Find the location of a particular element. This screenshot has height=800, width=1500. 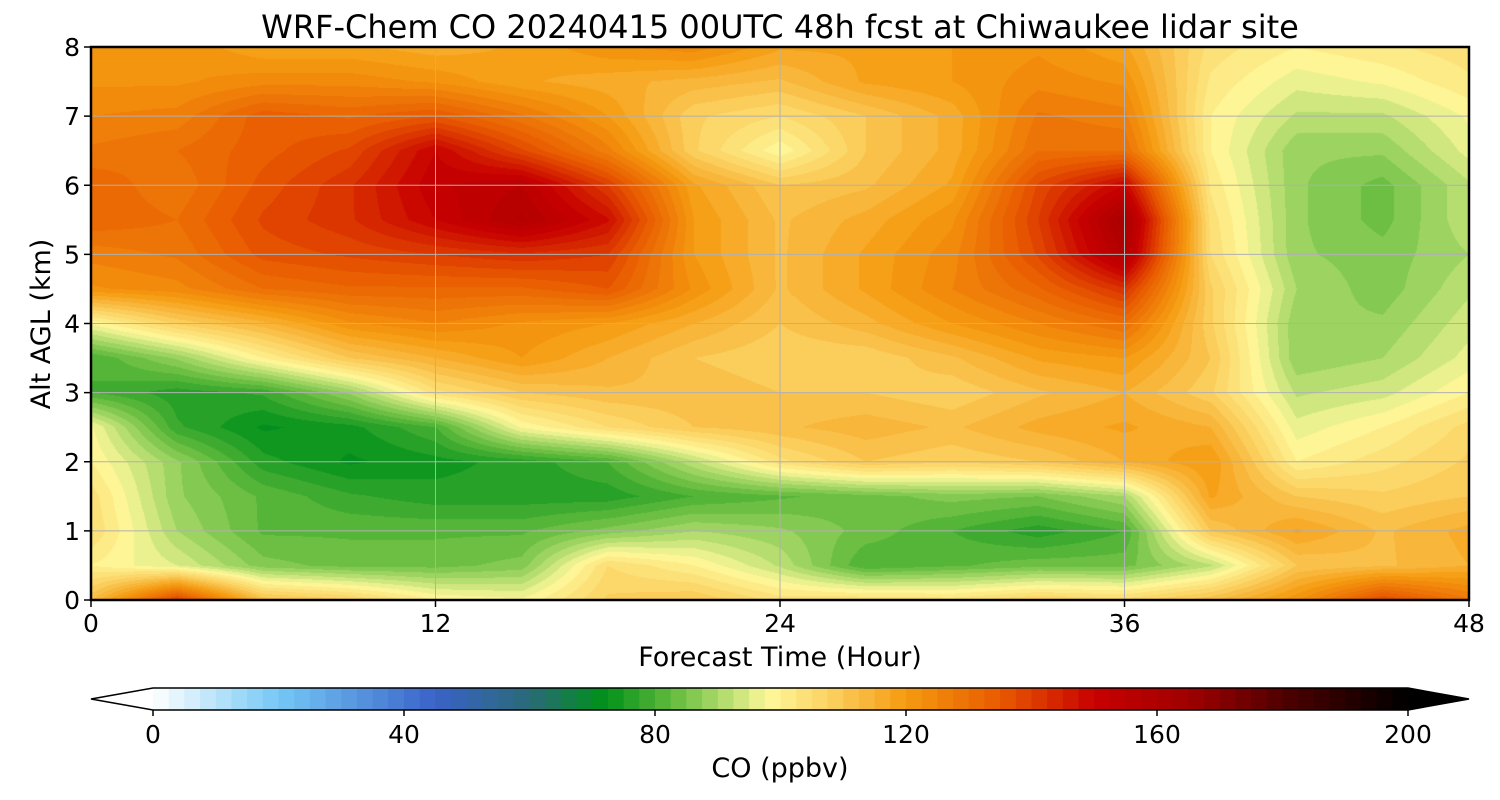

x-axis: 0 12 24 36 48 is located at coordinates (784, 619).